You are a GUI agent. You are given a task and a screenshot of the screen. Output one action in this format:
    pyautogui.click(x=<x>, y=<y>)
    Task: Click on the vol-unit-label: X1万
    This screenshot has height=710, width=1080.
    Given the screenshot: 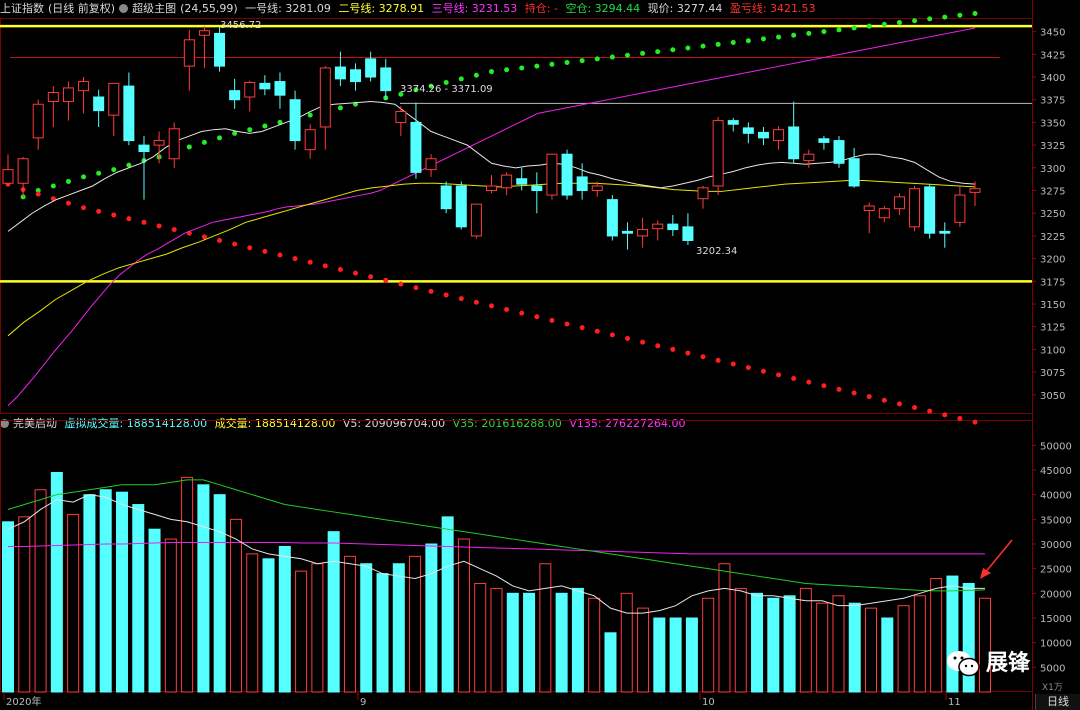 What is the action you would take?
    pyautogui.click(x=1052, y=688)
    